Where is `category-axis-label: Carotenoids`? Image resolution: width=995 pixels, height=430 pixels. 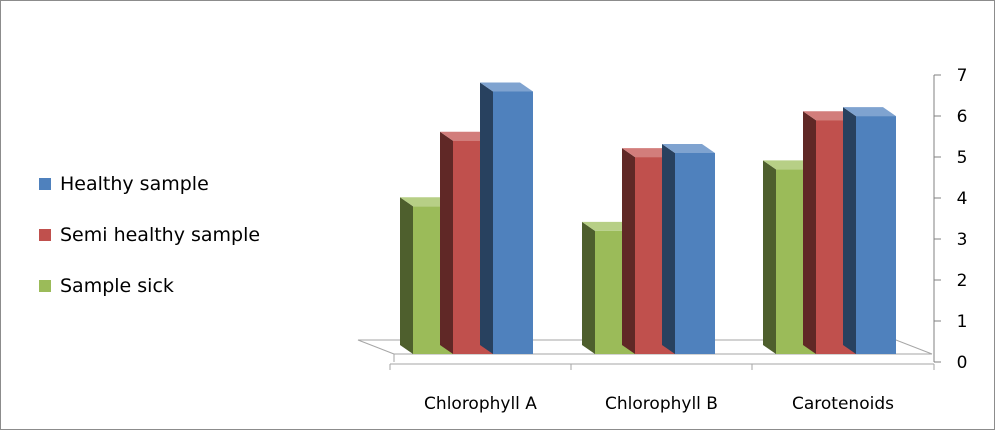
category-axis-label: Carotenoids is located at coordinates (843, 404).